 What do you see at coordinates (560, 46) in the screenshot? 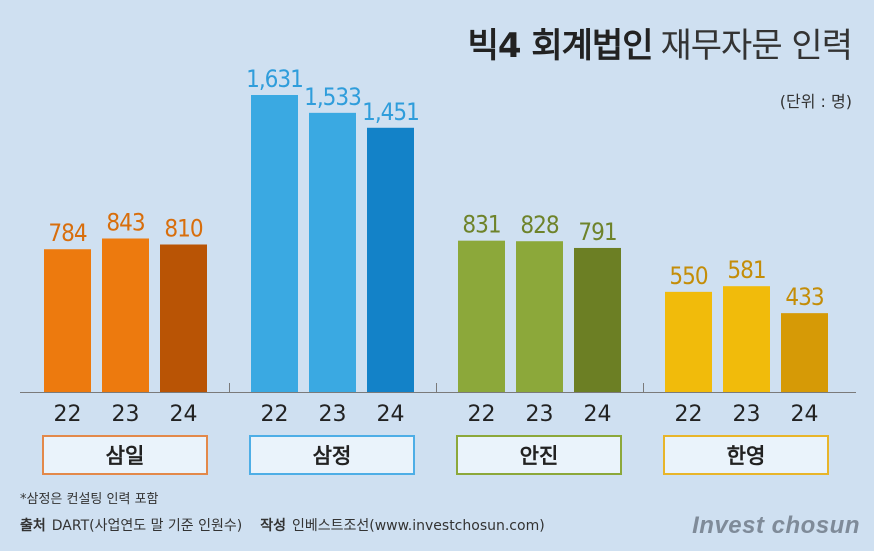
I see `title-bold: 빅4 회계법인` at bounding box center [560, 46].